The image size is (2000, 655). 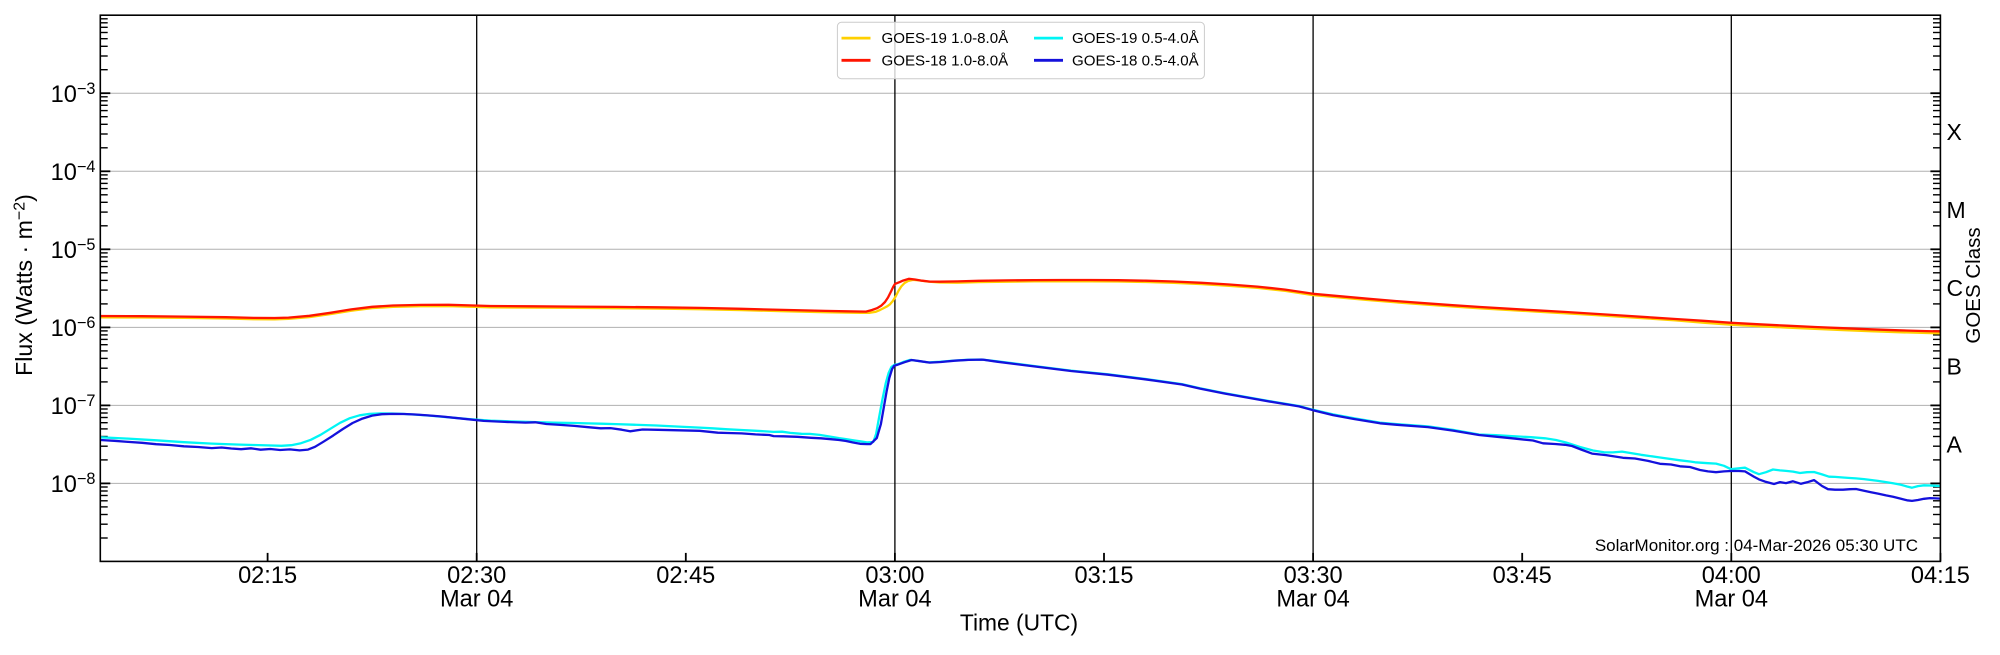 I want to click on svg-text: Flux (Watts · m−2), so click(x=24, y=285).